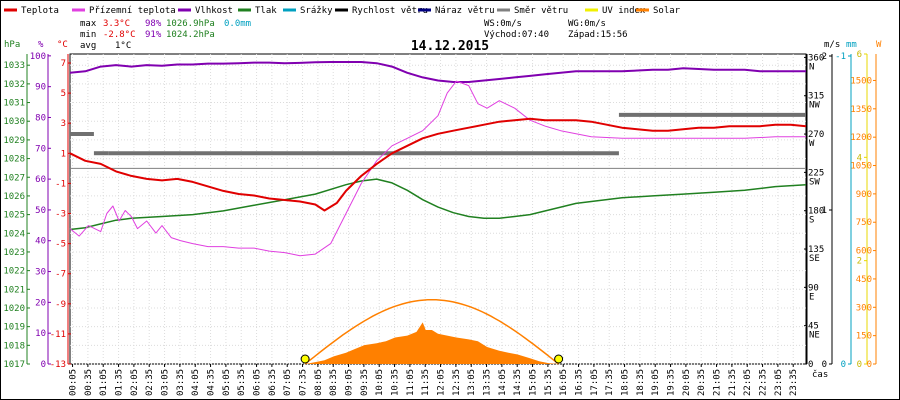 The width and height of the screenshot is (900, 400). Describe the element at coordinates (641, 382) in the screenshot. I see `x-tick-label: 18:35` at that location.